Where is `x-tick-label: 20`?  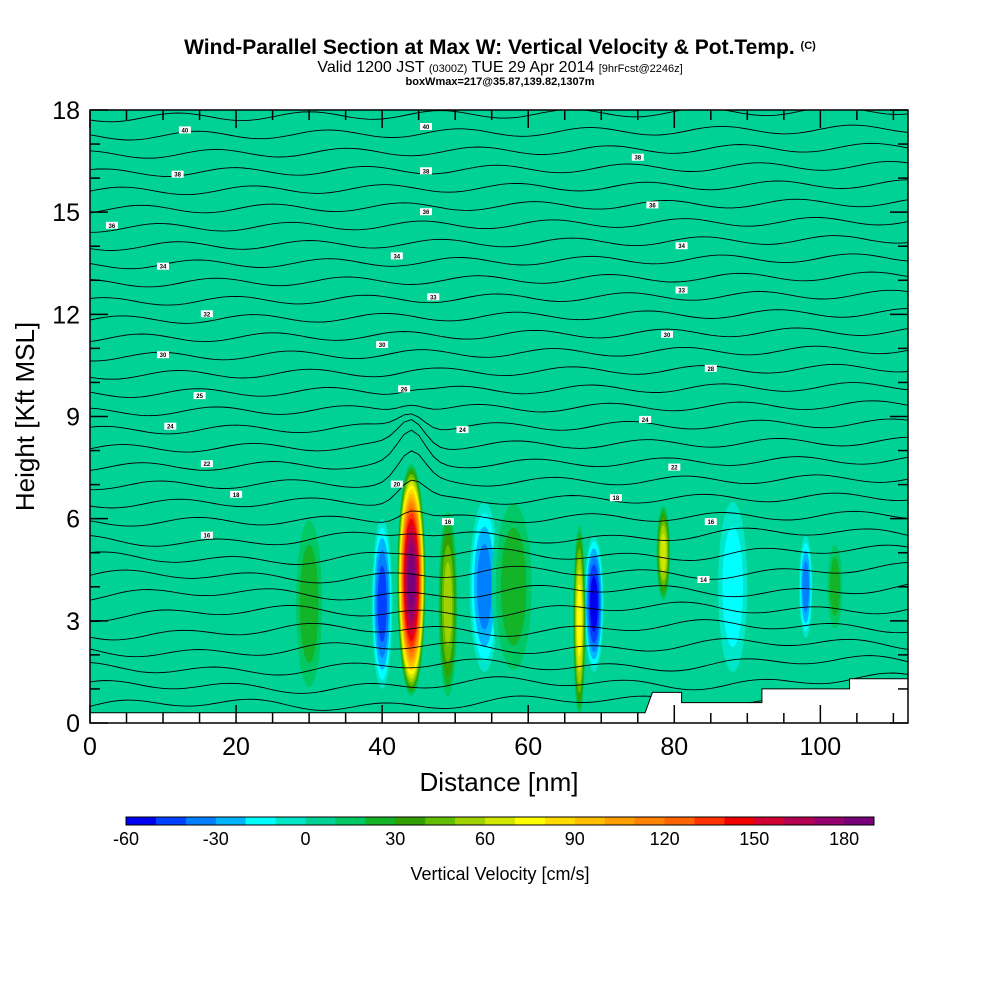 x-tick-label: 20 is located at coordinates (236, 747).